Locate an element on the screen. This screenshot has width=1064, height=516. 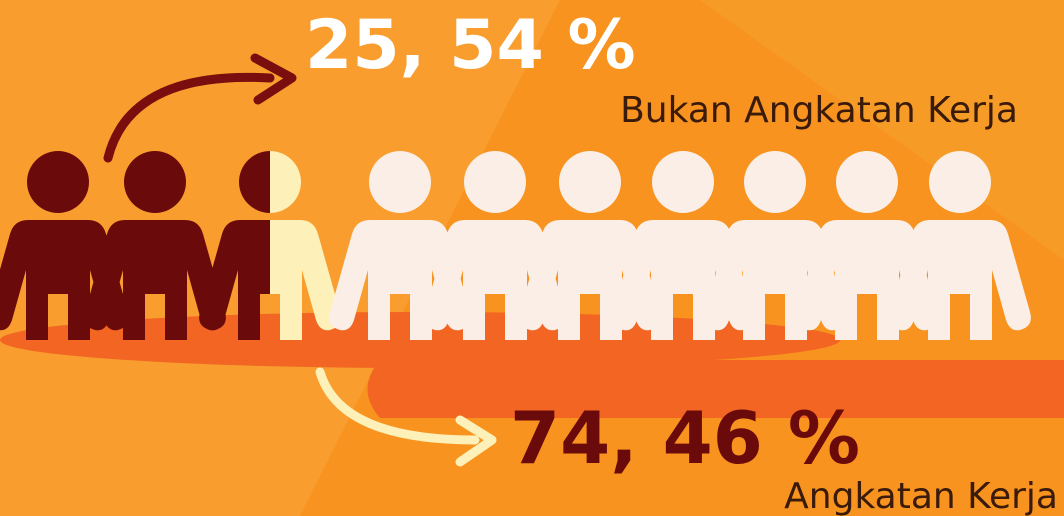
share-label: Bukan Angkatan Kerja is located at coordinates (819, 110).